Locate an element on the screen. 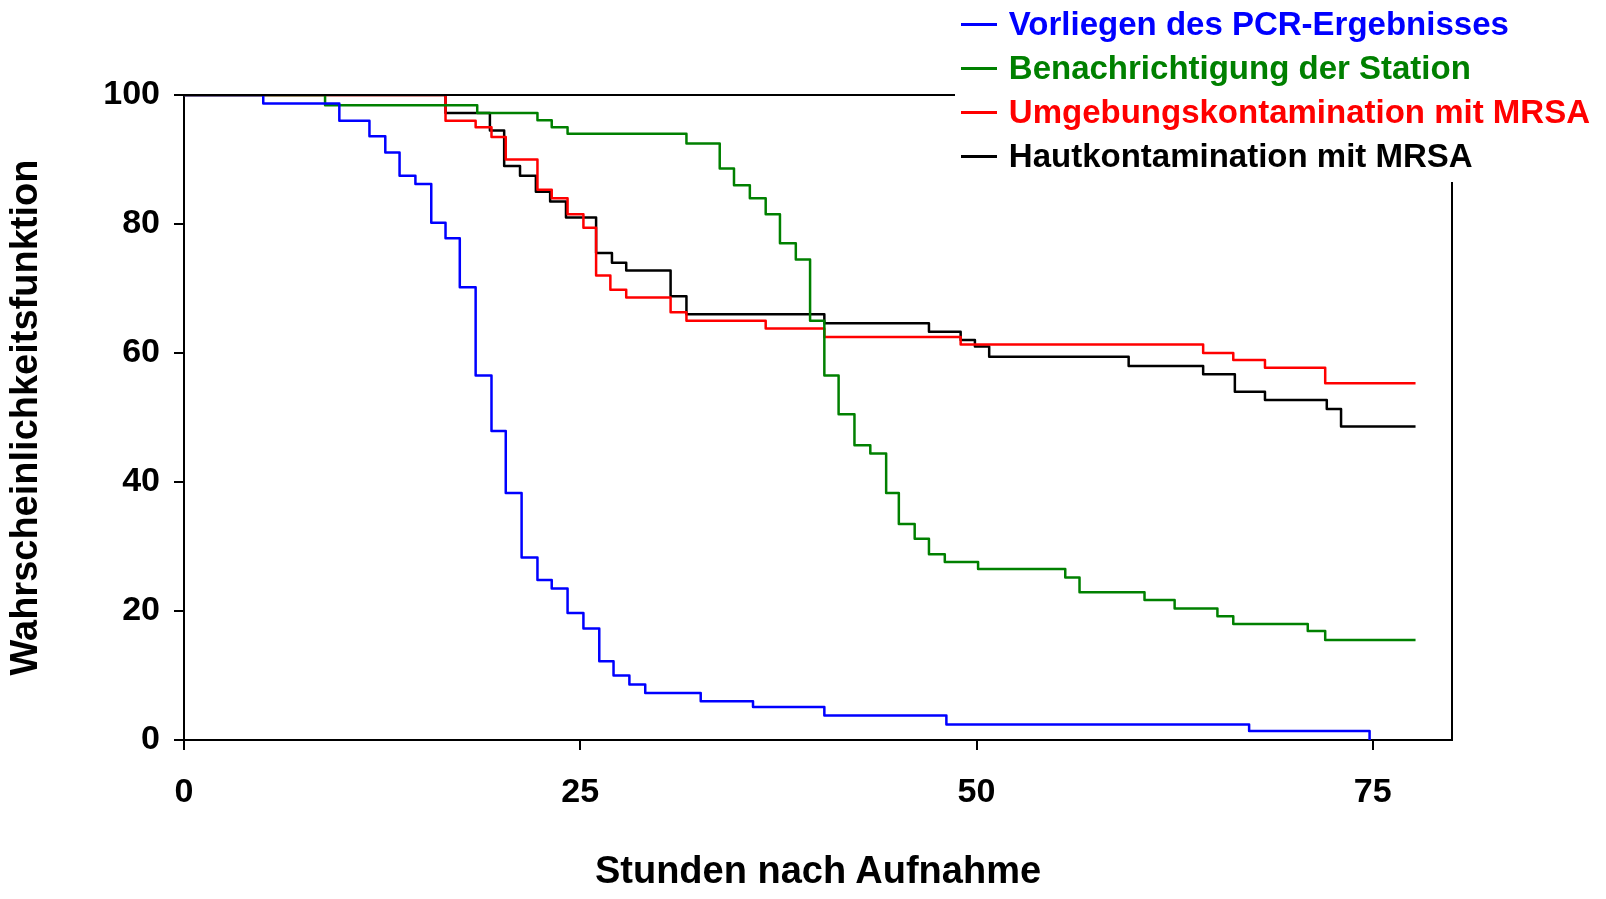 This screenshot has height=899, width=1606. legend-label: Vorliegen des PCR-Ergebnisses is located at coordinates (1258, 24).